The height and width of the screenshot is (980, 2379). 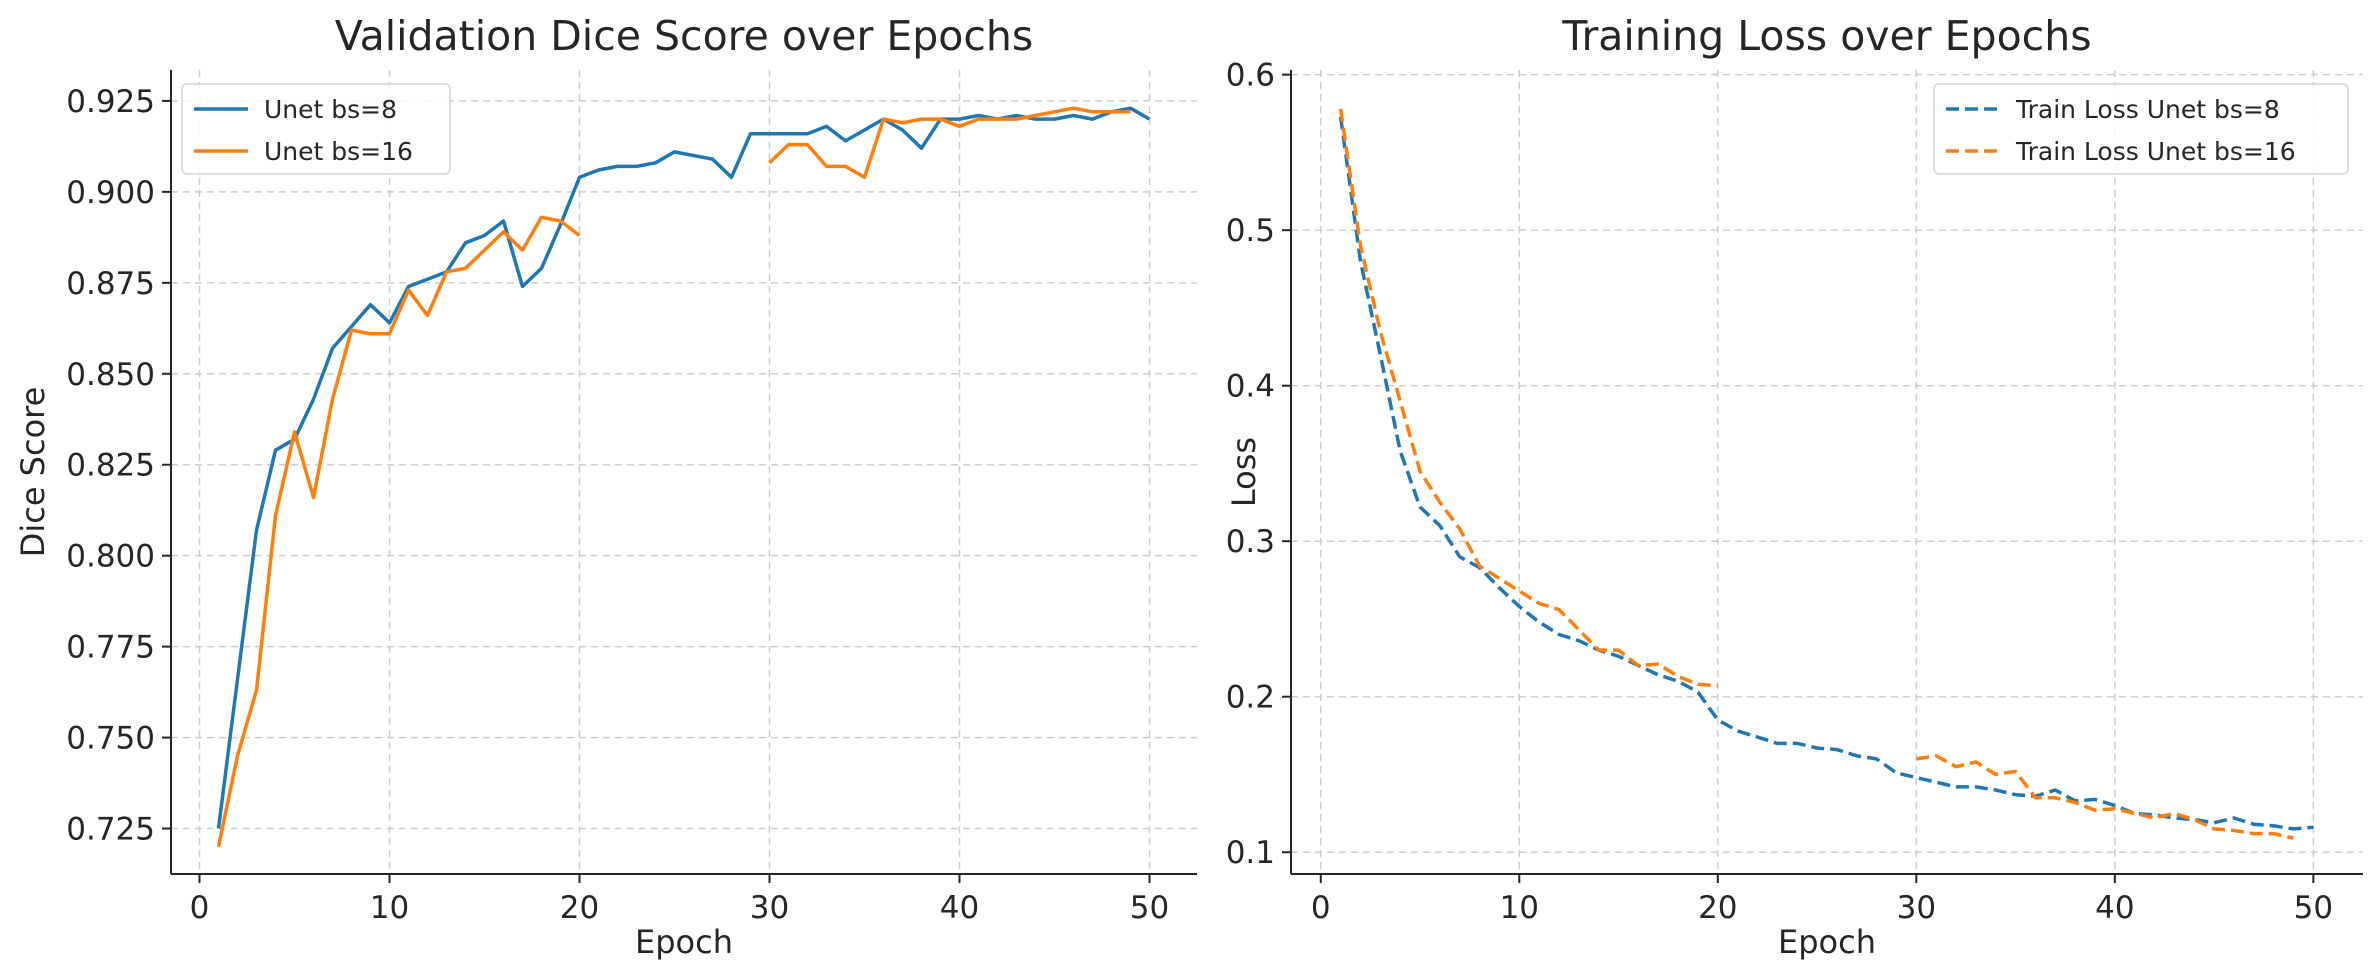 I want to click on y-tick-label: 0.6, so click(x=1250, y=76).